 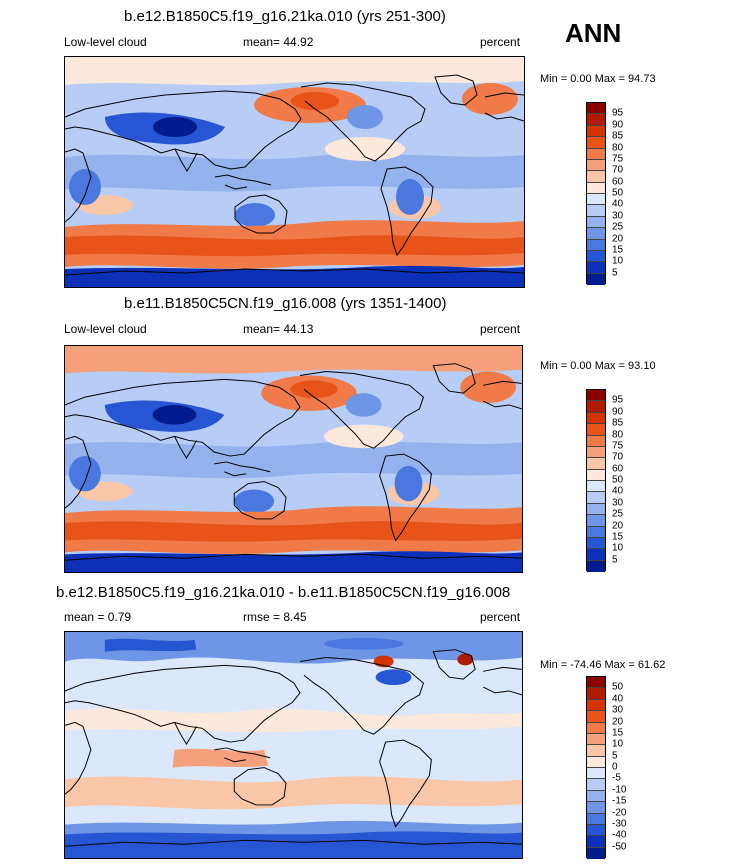 I want to click on panel2-colorbar, so click(x=596, y=480).